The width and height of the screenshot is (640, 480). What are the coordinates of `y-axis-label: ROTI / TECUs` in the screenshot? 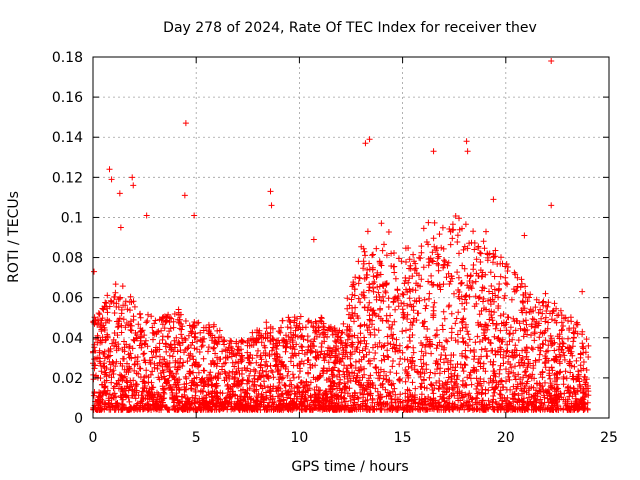 It's located at (14, 237).